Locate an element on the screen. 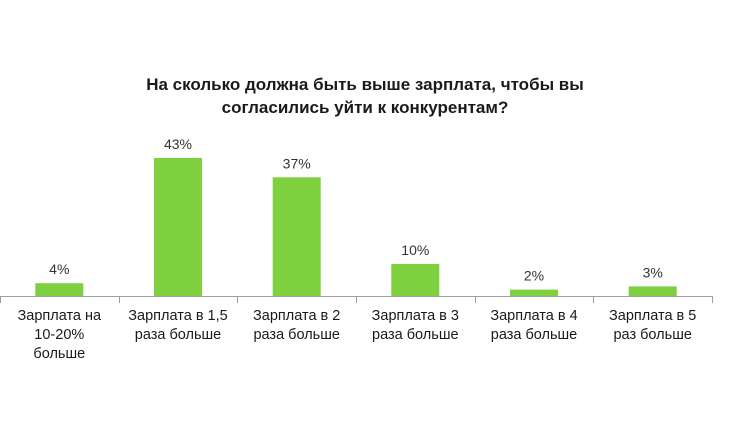  chart-title-line-2: согласились уйти к конкурентам? is located at coordinates (365, 107).